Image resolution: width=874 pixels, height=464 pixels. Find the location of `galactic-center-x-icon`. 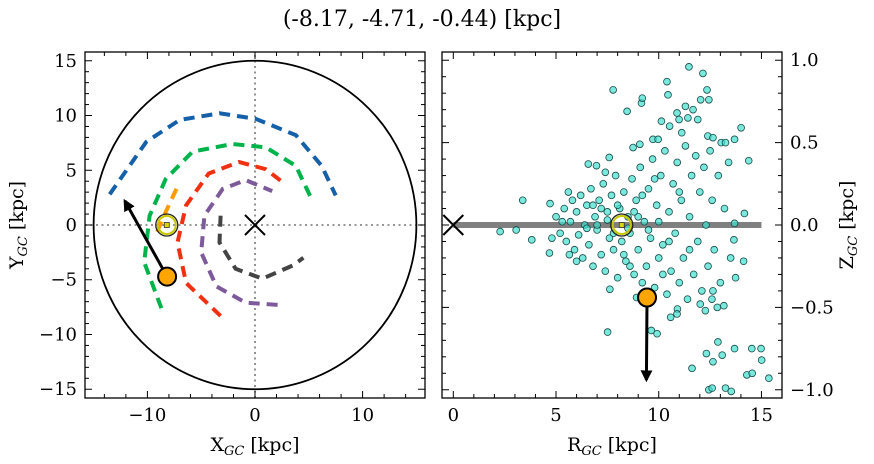

galactic-center-x-icon is located at coordinates (255, 225).